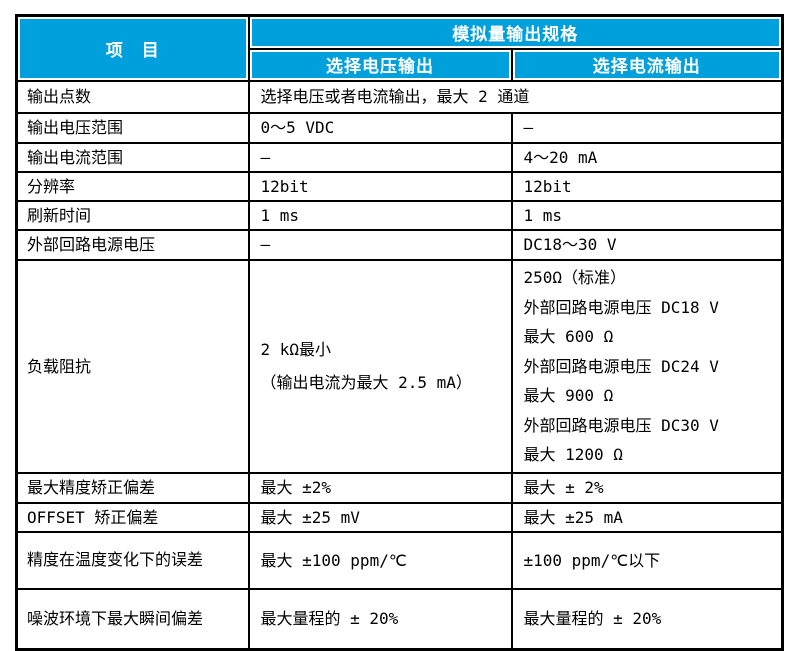 Image resolution: width=800 pixels, height=651 pixels. What do you see at coordinates (132, 560) in the screenshot?
I see `row-label-accuracy-temperature-error: 精度在温度变化下的误差` at bounding box center [132, 560].